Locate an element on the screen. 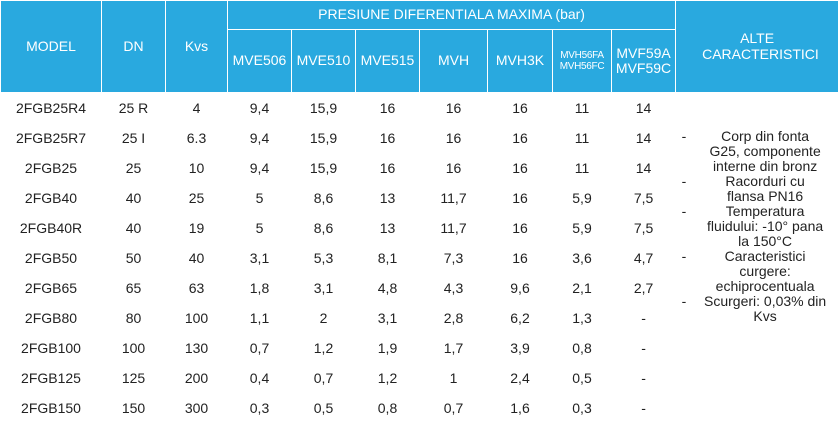 This screenshot has height=432, width=838. cell-pressure: 8,1 is located at coordinates (387, 258).